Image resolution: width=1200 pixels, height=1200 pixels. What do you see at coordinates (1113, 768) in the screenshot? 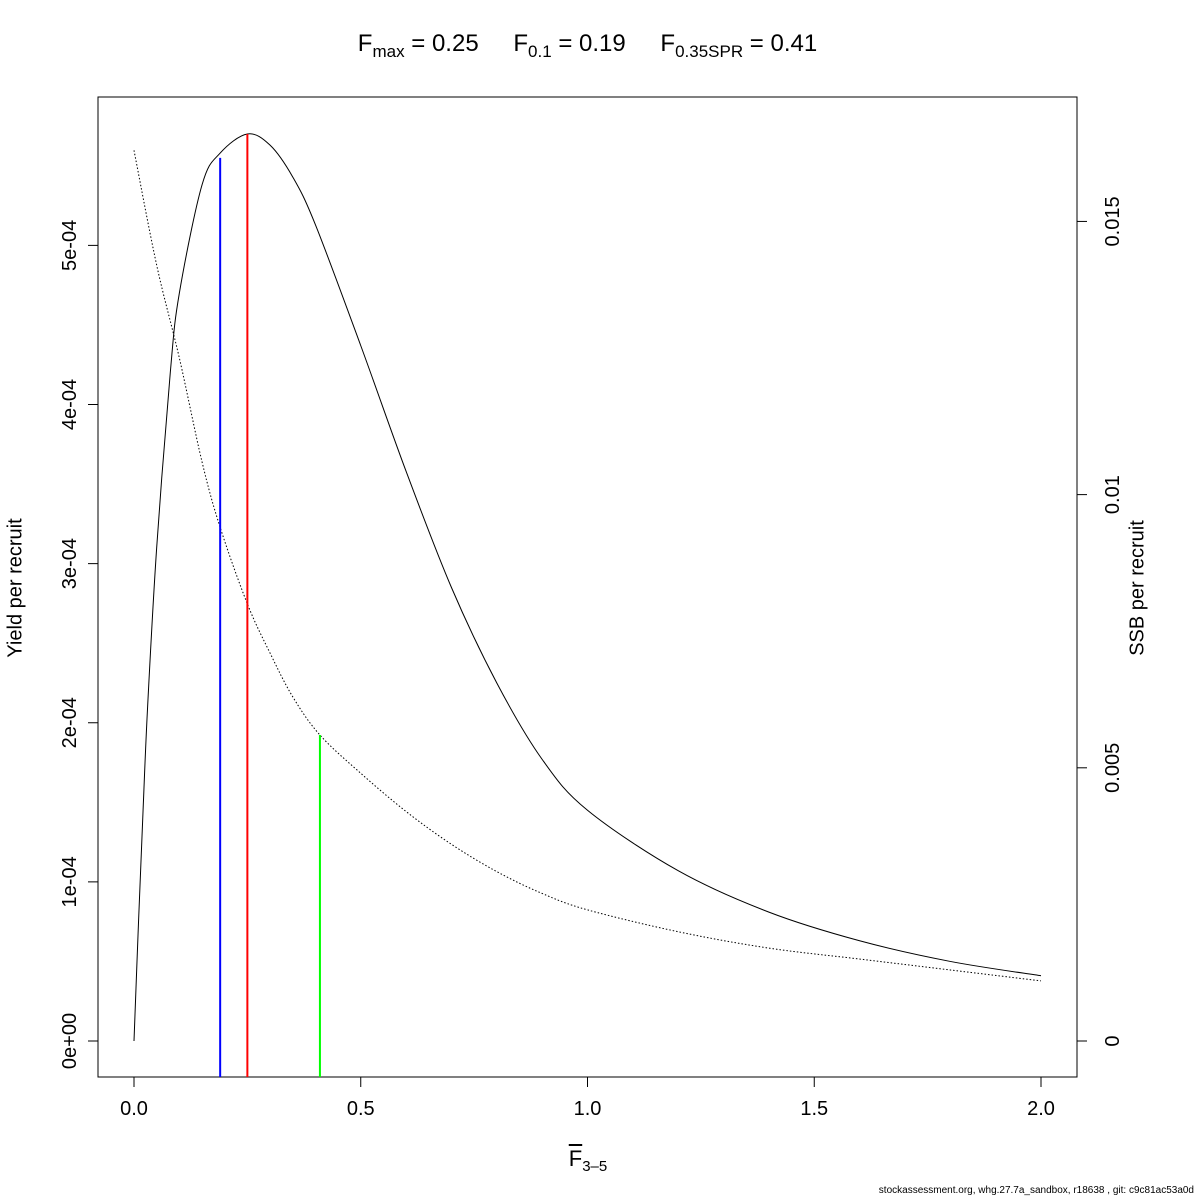
I see `y-right-tick-label: 0.005` at bounding box center [1113, 768].